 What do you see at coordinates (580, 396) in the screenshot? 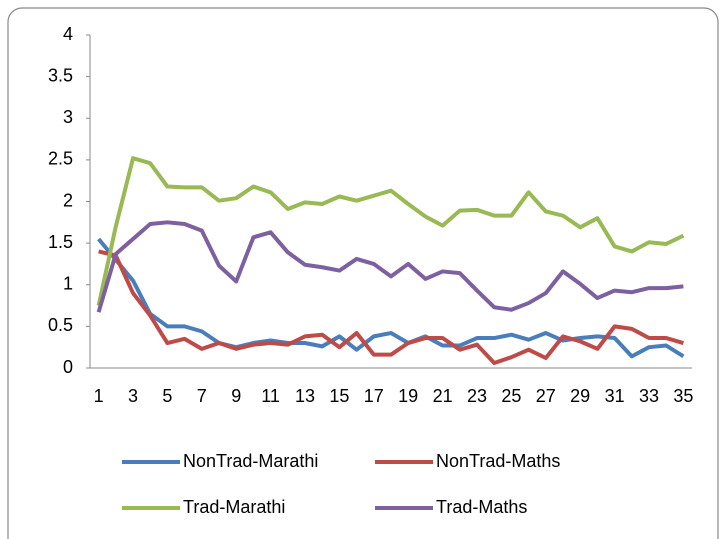
I see `x-tick-label: 29` at bounding box center [580, 396].